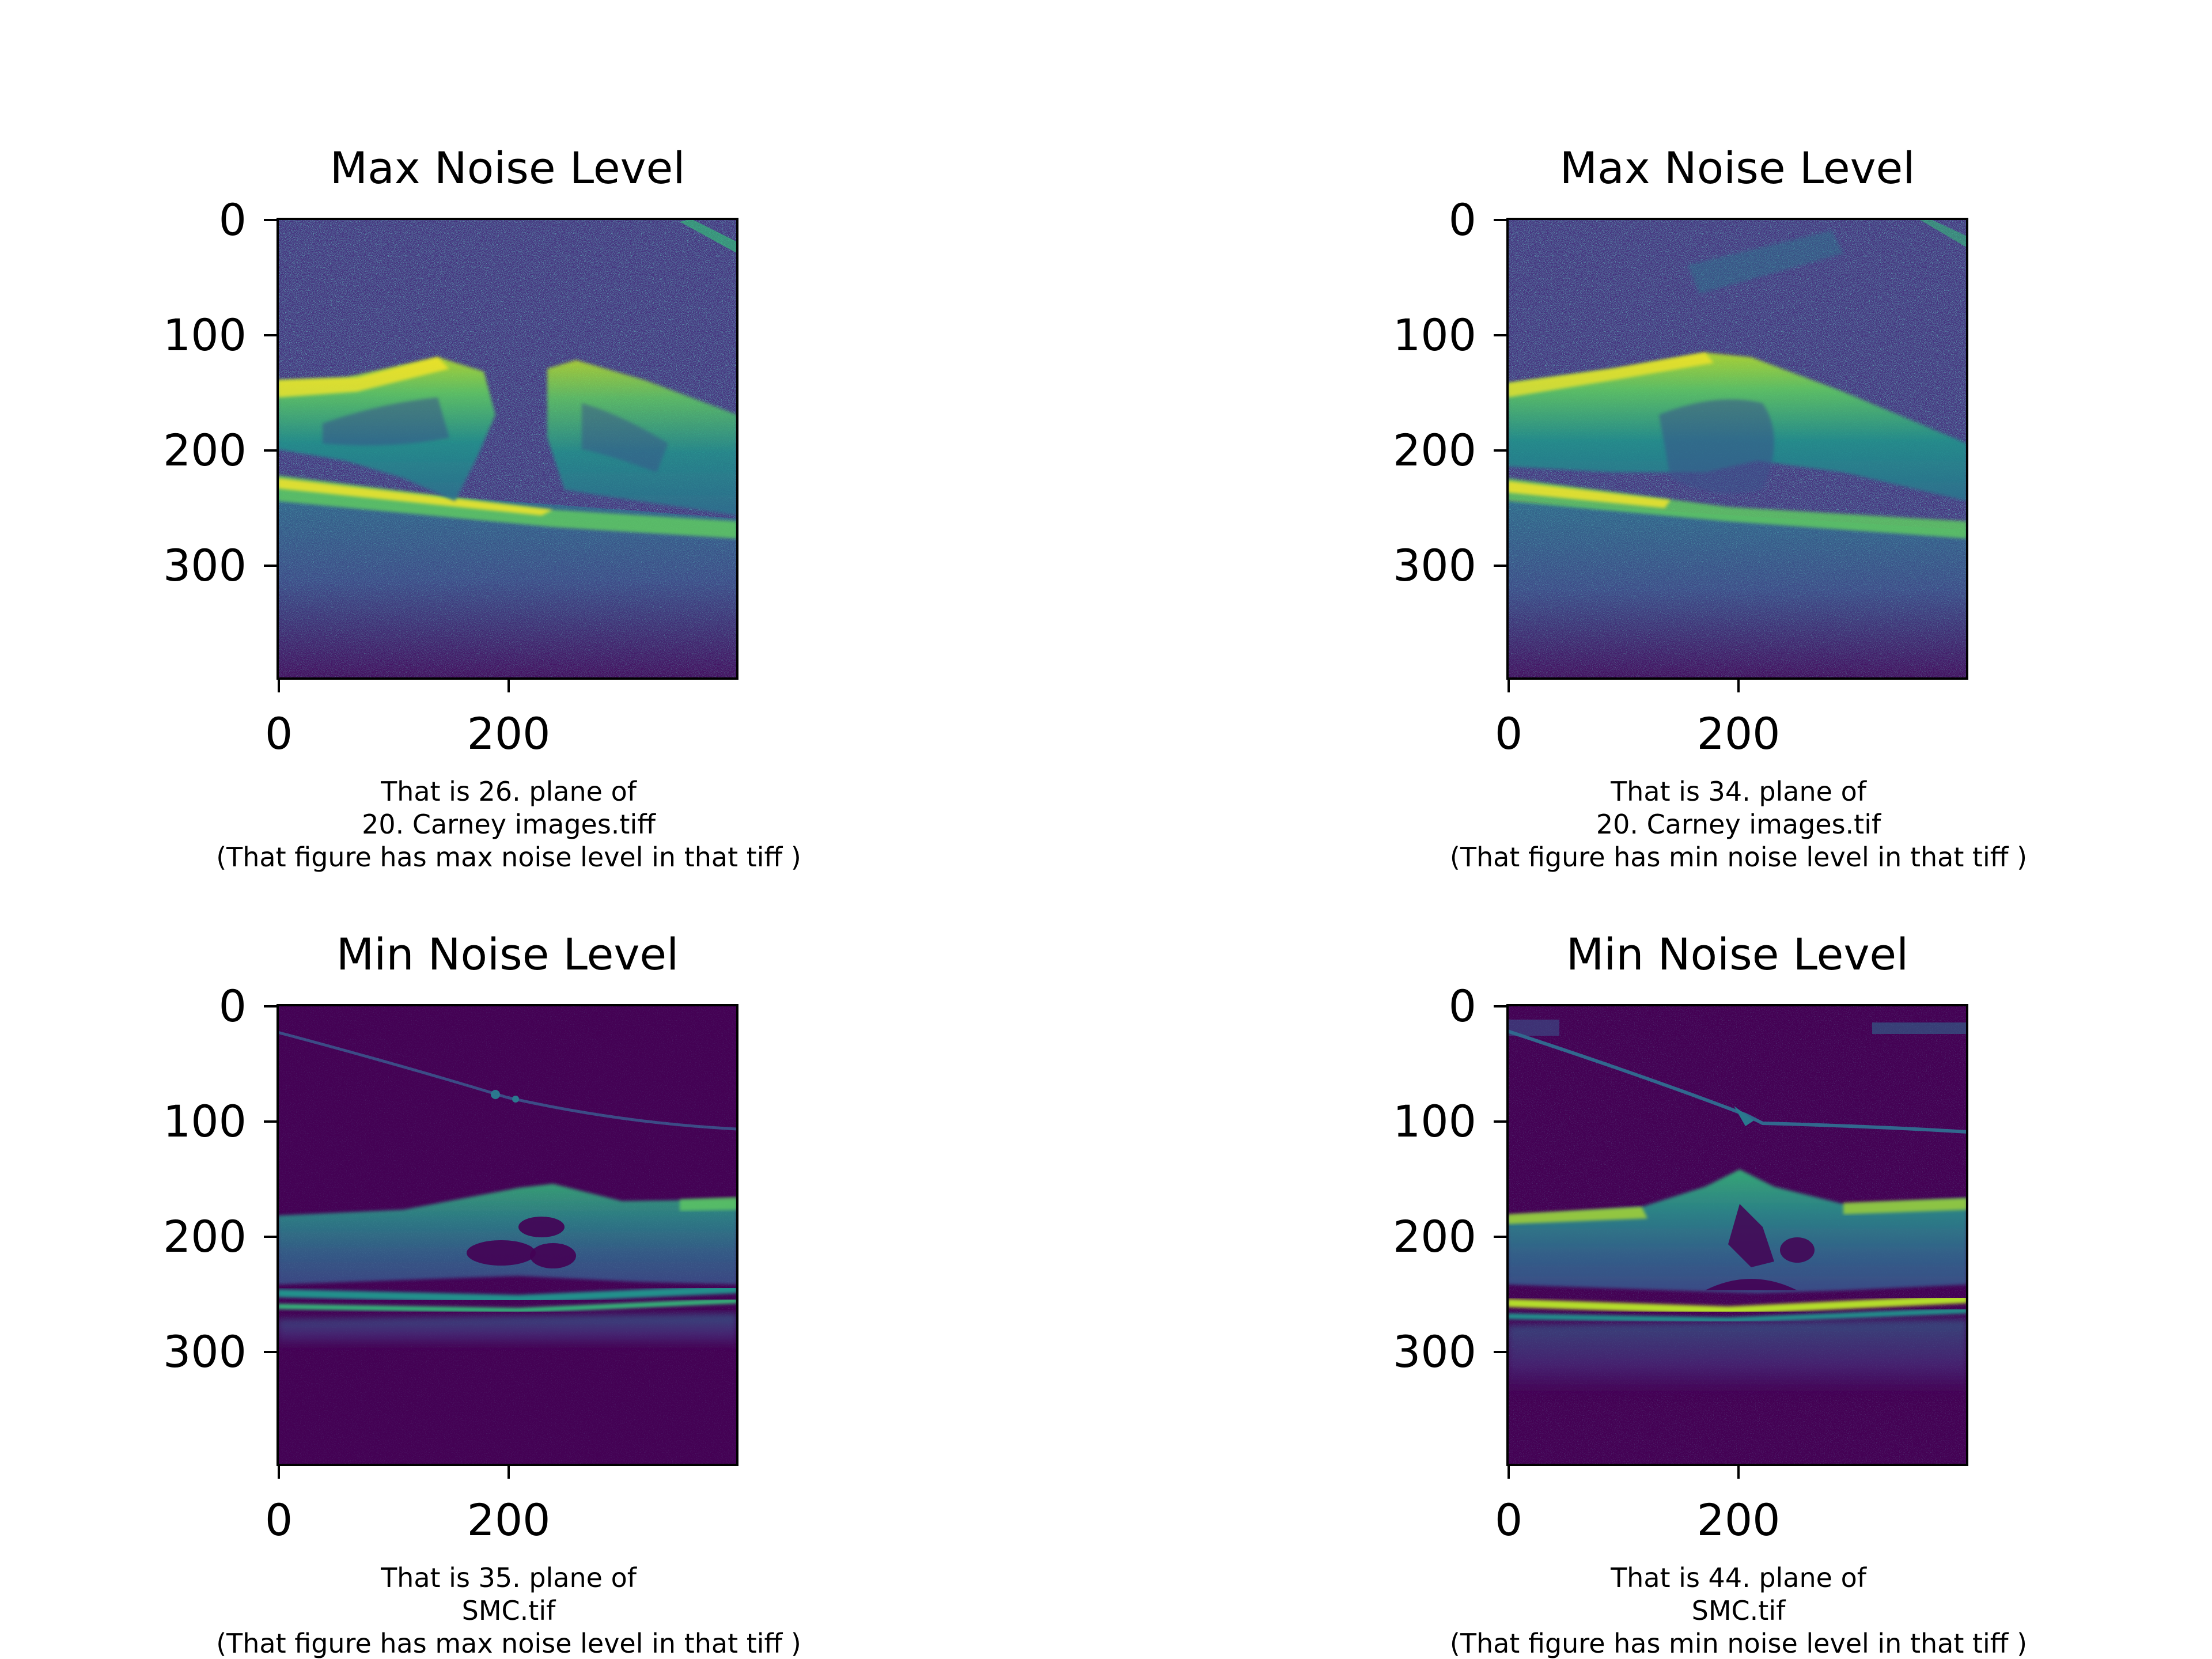  I want to click on panel-max-noise-2: Max Noise Level 0 100 200 300, so click(1710, 507).